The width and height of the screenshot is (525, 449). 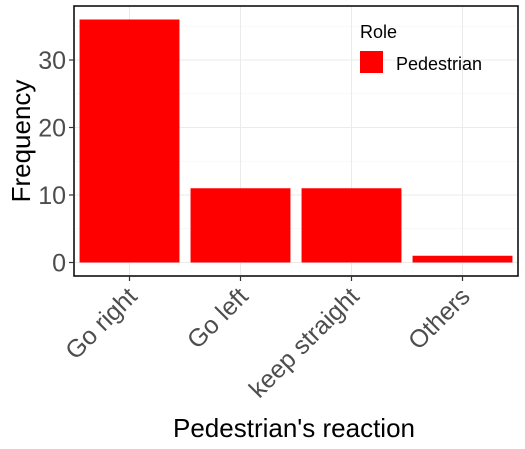 I want to click on legend-key-pedestrian, so click(x=371, y=62).